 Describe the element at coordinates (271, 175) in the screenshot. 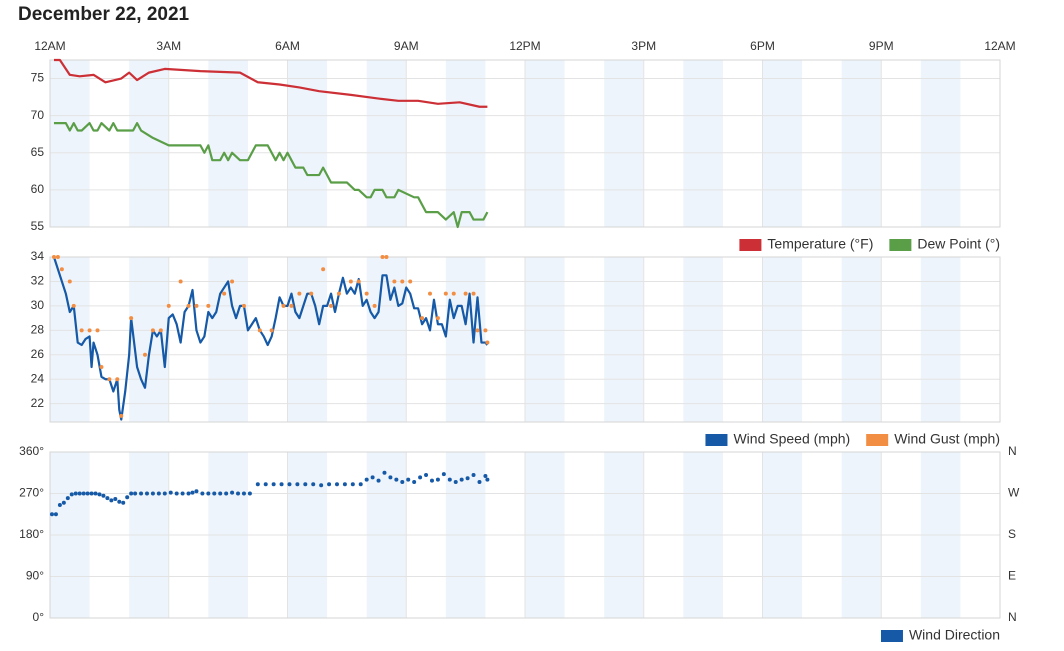

I see `series-line` at that location.